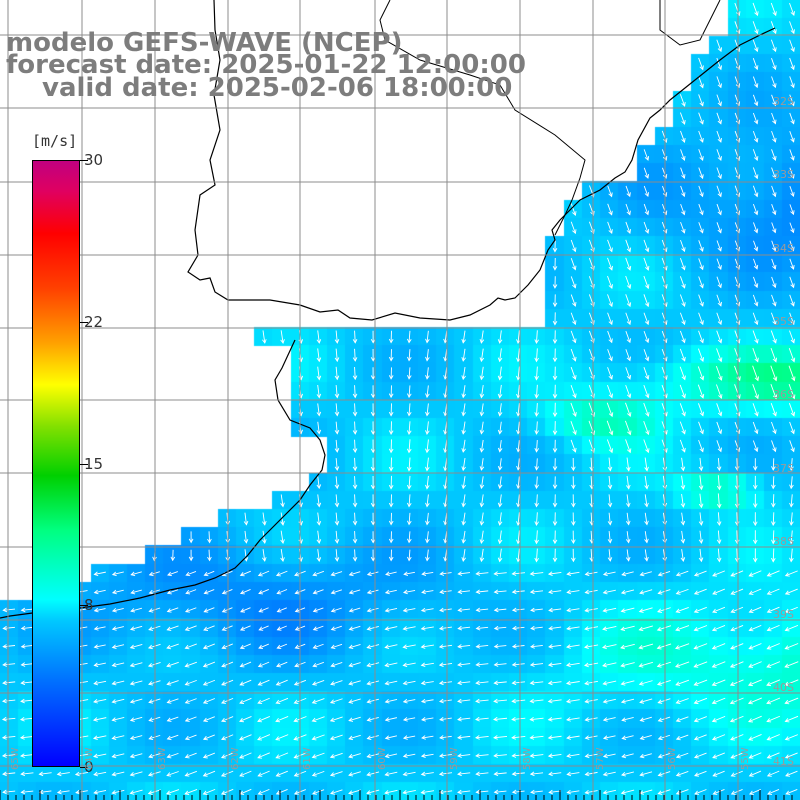 The height and width of the screenshot is (800, 800). Describe the element at coordinates (783, 321) in the screenshot. I see `latitude-label: 35S` at that location.